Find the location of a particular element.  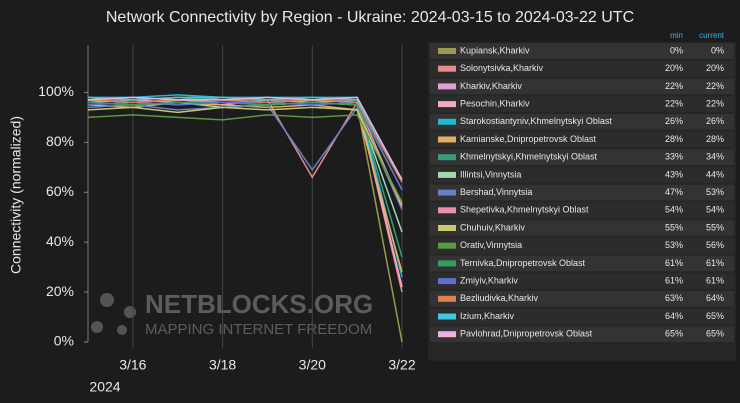

y-tick-label: 0% is located at coordinates (64, 341).